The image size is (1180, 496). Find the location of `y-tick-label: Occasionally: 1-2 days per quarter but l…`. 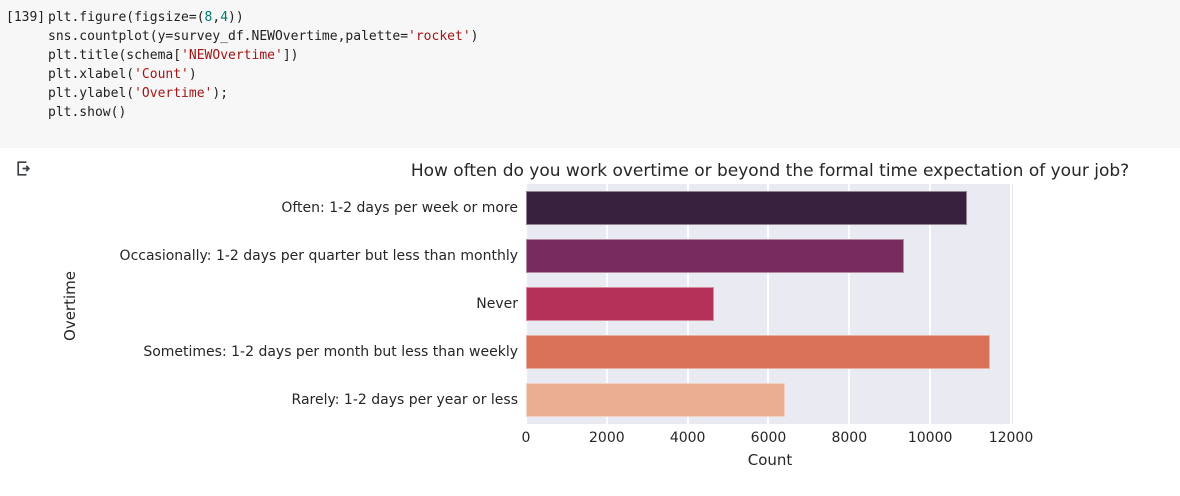

y-tick-label: Occasionally: 1-2 days per quarter but l… is located at coordinates (318, 256).